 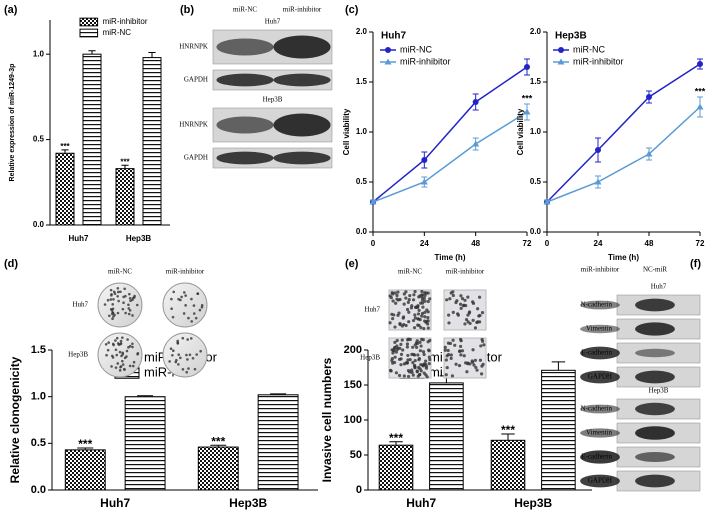 What do you see at coordinates (695, 264) in the screenshot?
I see `panel-label: (f)` at bounding box center [695, 264].